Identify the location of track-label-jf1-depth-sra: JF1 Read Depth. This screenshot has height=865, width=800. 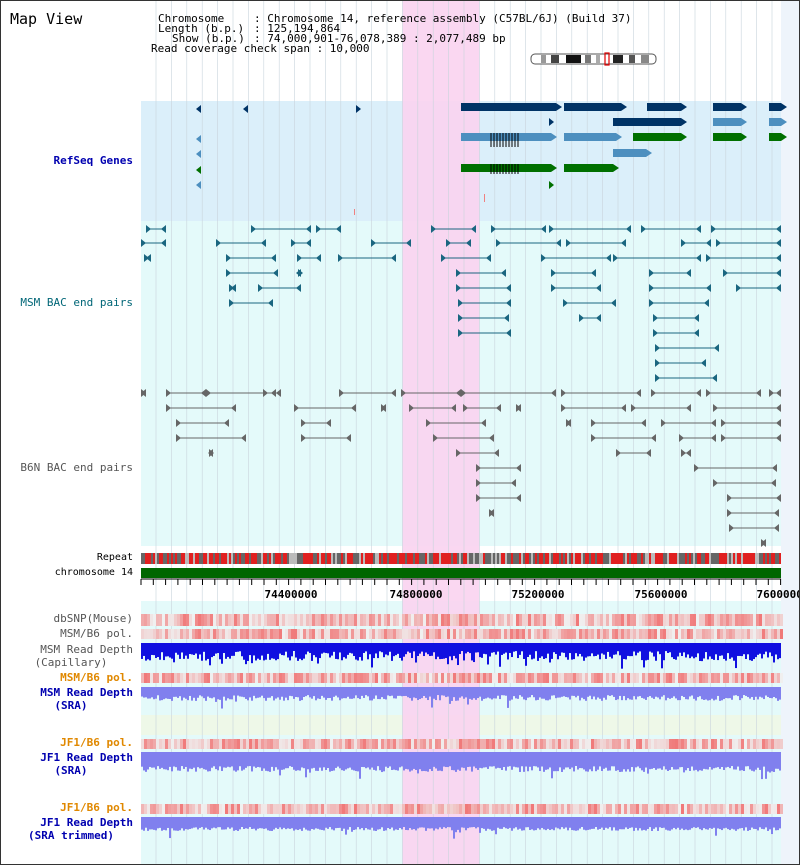
(86, 757).